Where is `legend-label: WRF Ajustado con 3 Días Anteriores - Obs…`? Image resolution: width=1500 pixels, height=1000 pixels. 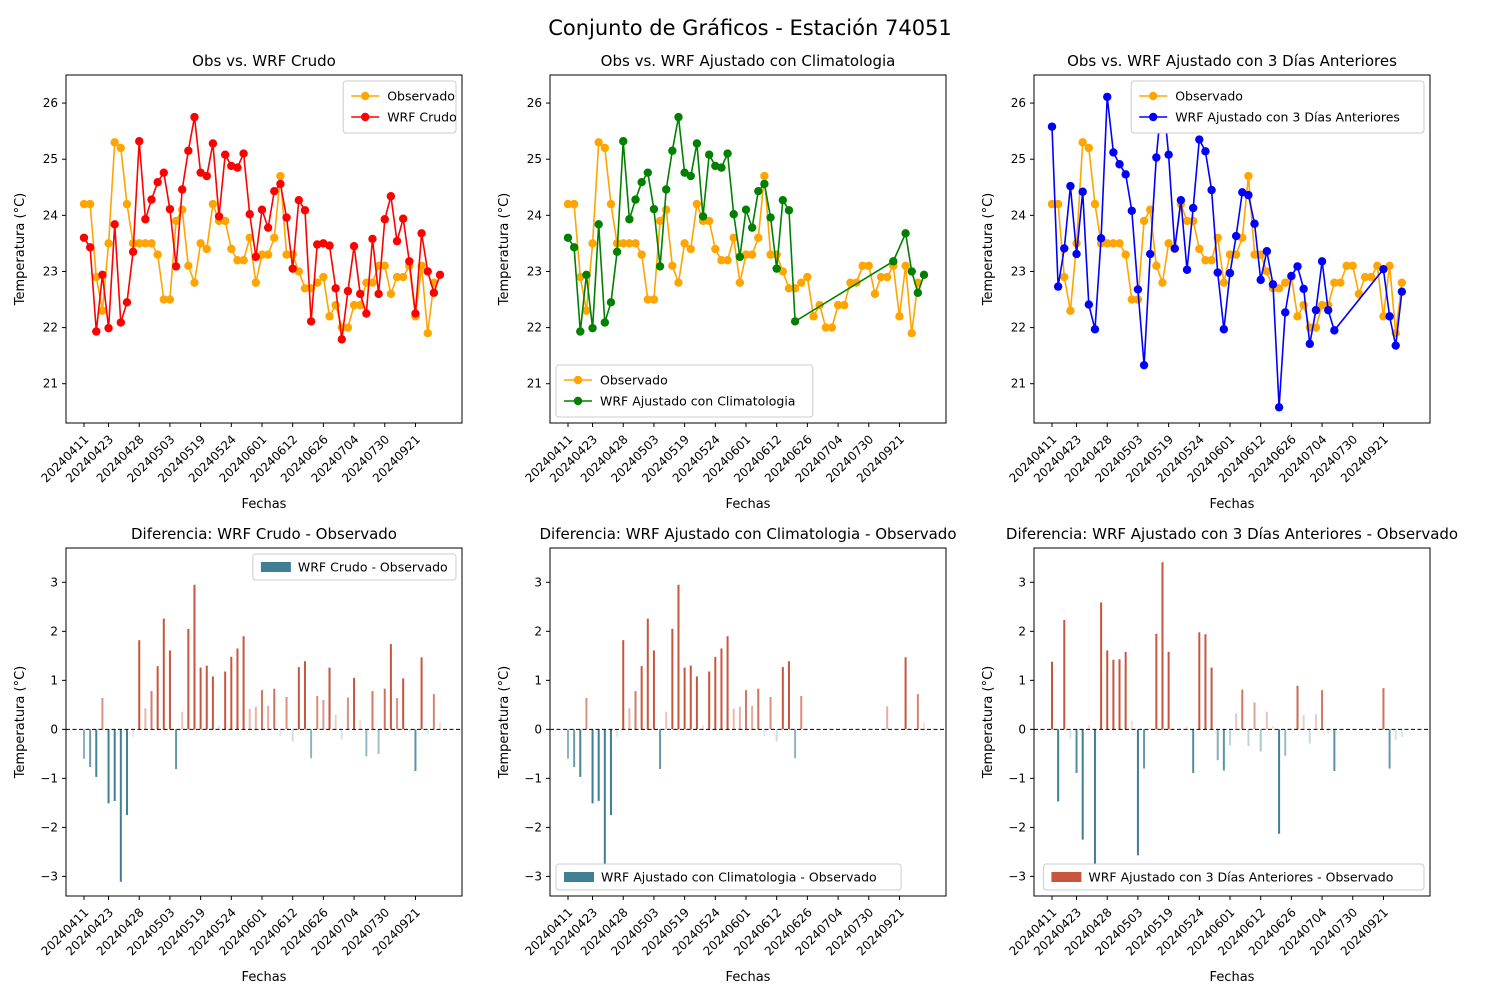
legend-label: WRF Ajustado con 3 Días Anteriores - Obs… is located at coordinates (1240, 877).